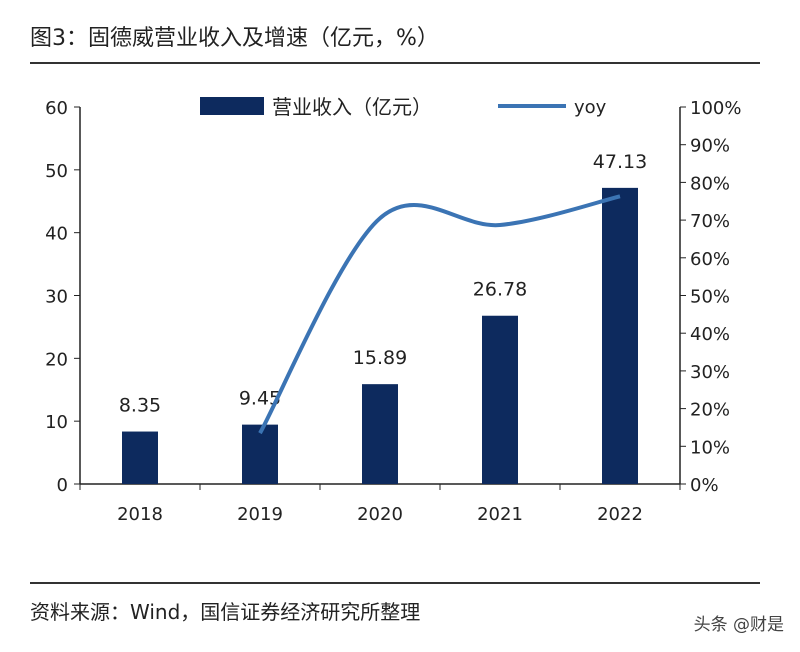 The height and width of the screenshot is (652, 800). I want to click on right-tick-label: 20%, so click(710, 410).